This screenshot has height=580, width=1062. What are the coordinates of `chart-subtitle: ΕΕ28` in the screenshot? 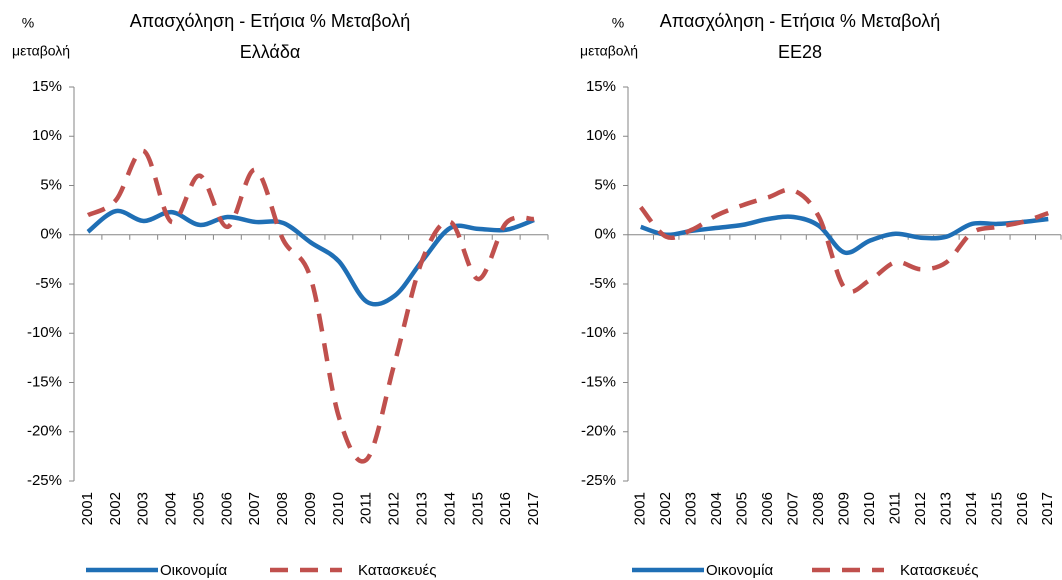 It's located at (800, 52).